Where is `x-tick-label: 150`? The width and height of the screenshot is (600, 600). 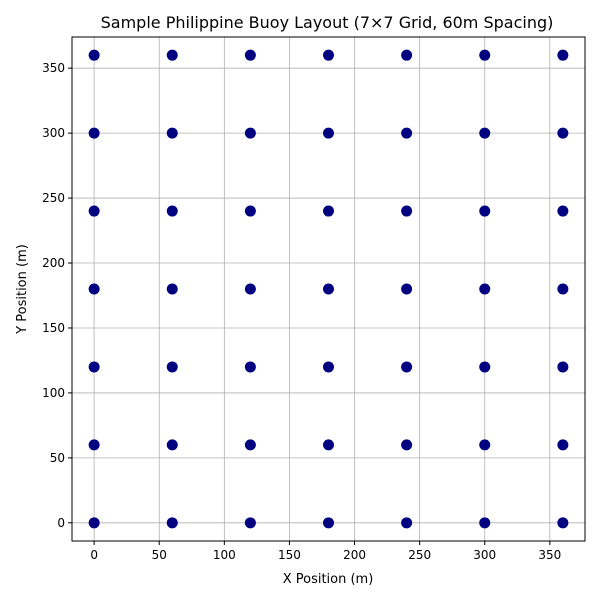
x-tick-label: 150 is located at coordinates (289, 555).